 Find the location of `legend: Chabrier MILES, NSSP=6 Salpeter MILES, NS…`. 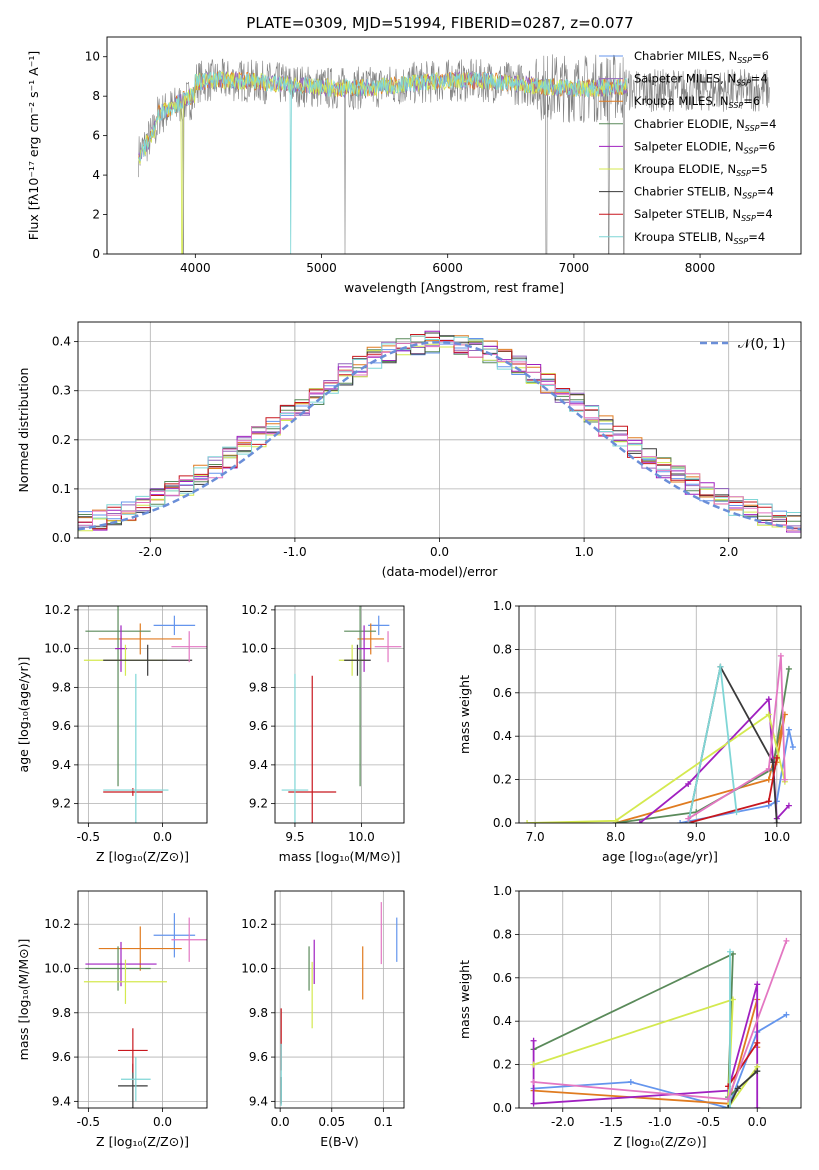

legend: Chabrier MILES, NSSP=6 Salpeter MILES, NS… is located at coordinates (687, 147).